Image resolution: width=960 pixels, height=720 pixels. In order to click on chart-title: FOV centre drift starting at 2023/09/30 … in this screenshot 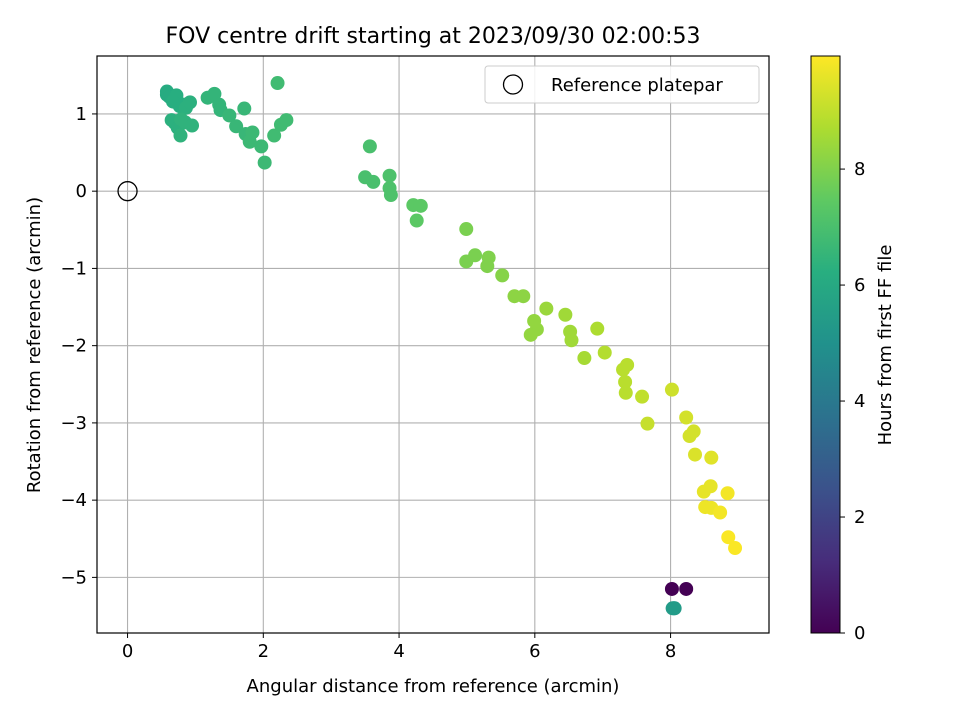, I will do `click(433, 36)`.